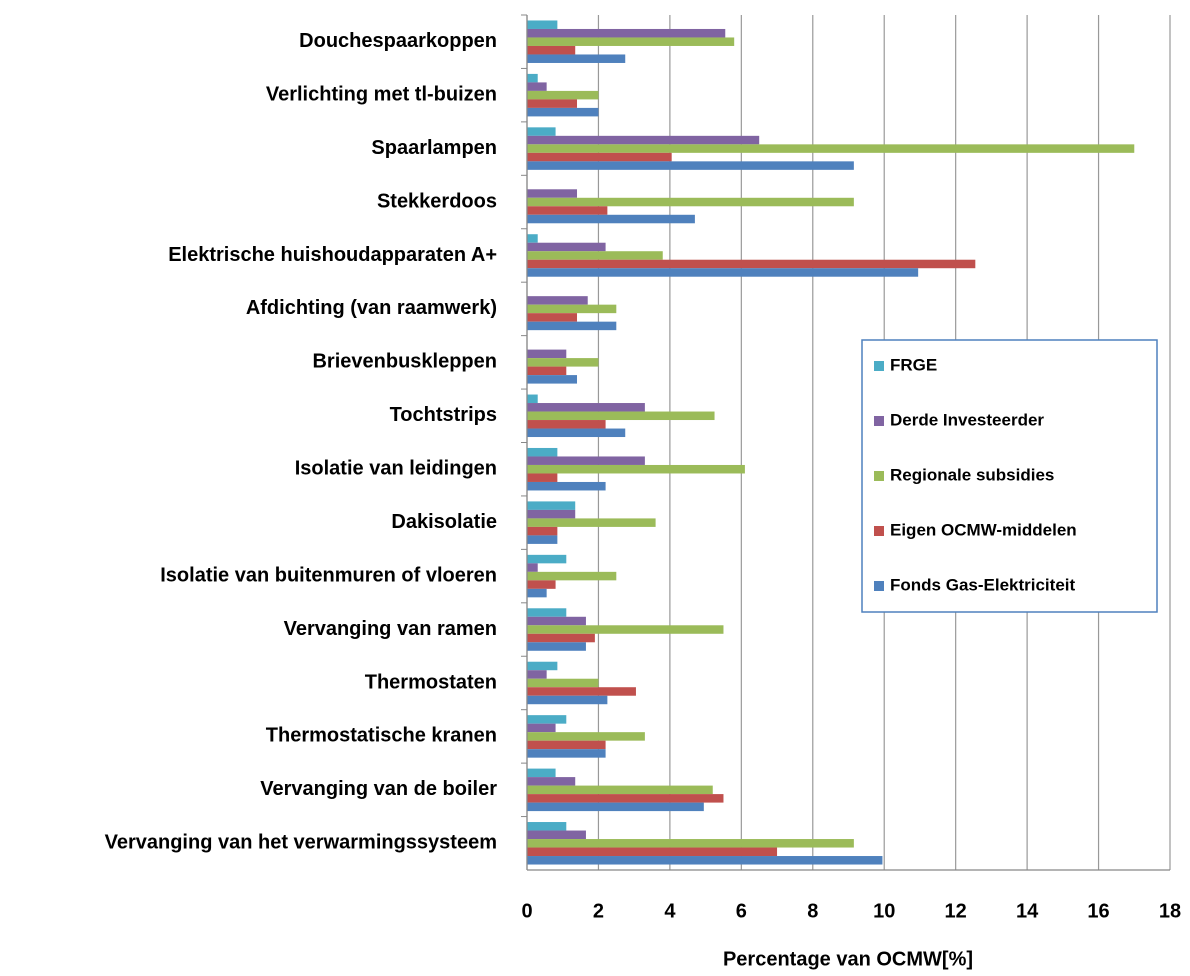  What do you see at coordinates (404, 362) in the screenshot?
I see `y-tick-label: Brievenbuskleppen` at bounding box center [404, 362].